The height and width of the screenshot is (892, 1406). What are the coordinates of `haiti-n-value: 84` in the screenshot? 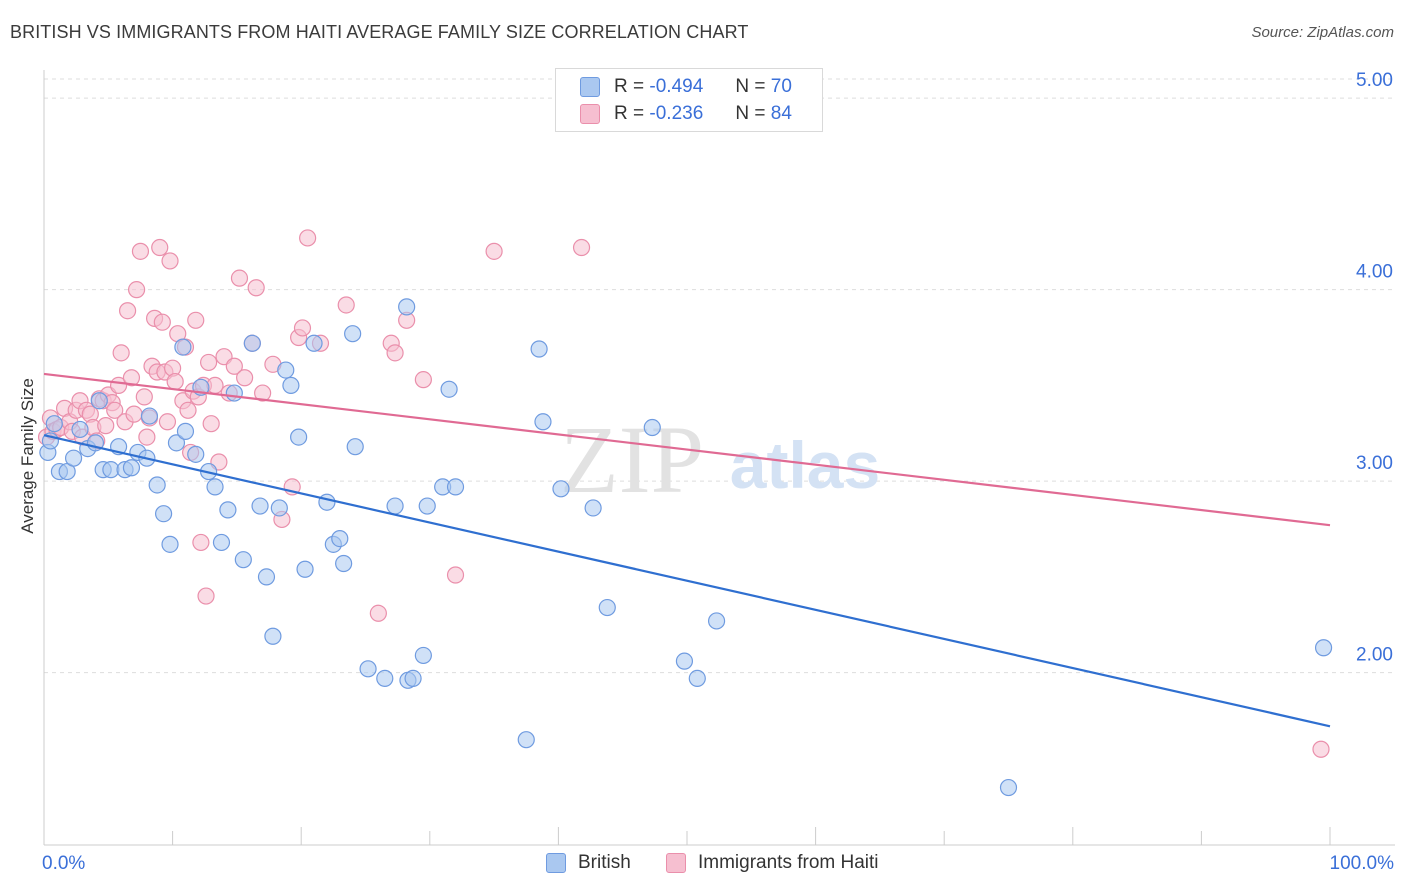 It's located at (781, 113).